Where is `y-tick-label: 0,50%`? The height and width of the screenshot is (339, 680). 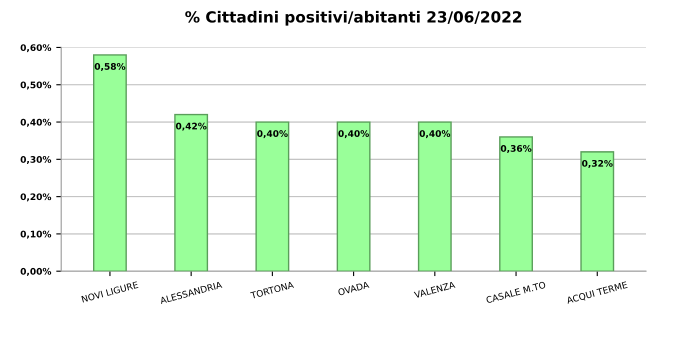
y-tick-label: 0,50% is located at coordinates (36, 85).